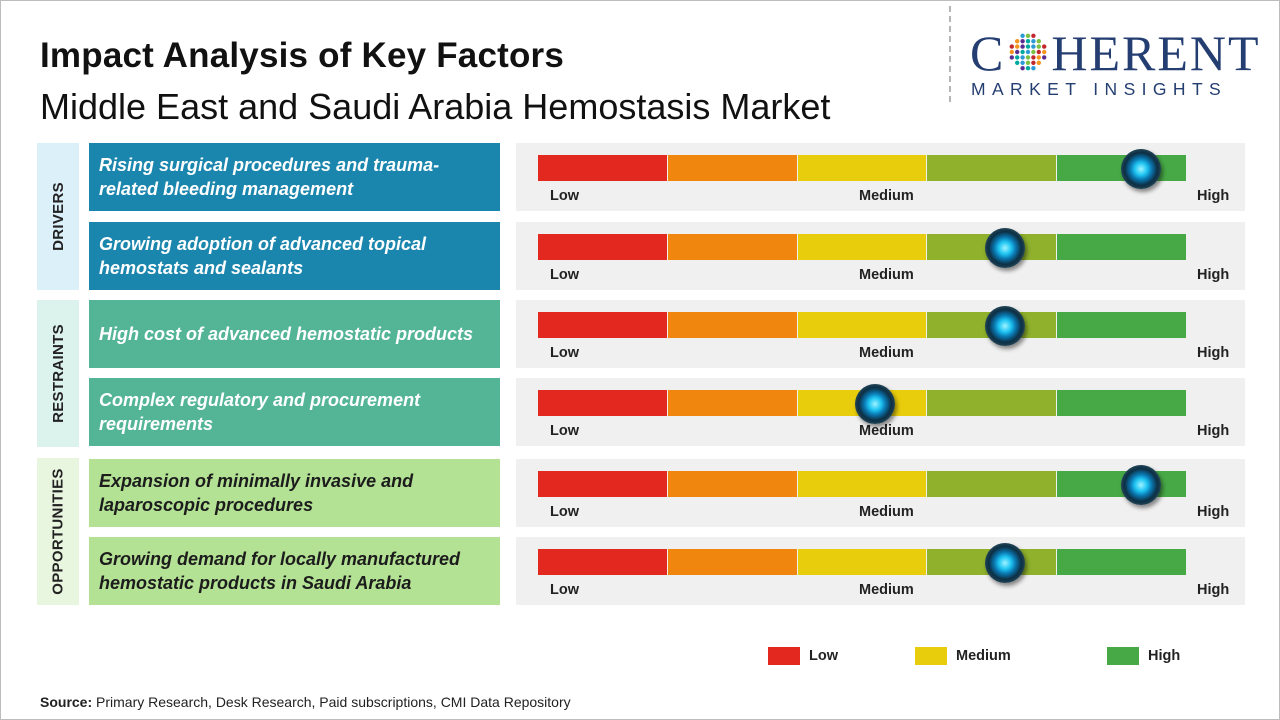 The width and height of the screenshot is (1280, 720). What do you see at coordinates (950, 54) in the screenshot?
I see `logo-divider` at bounding box center [950, 54].